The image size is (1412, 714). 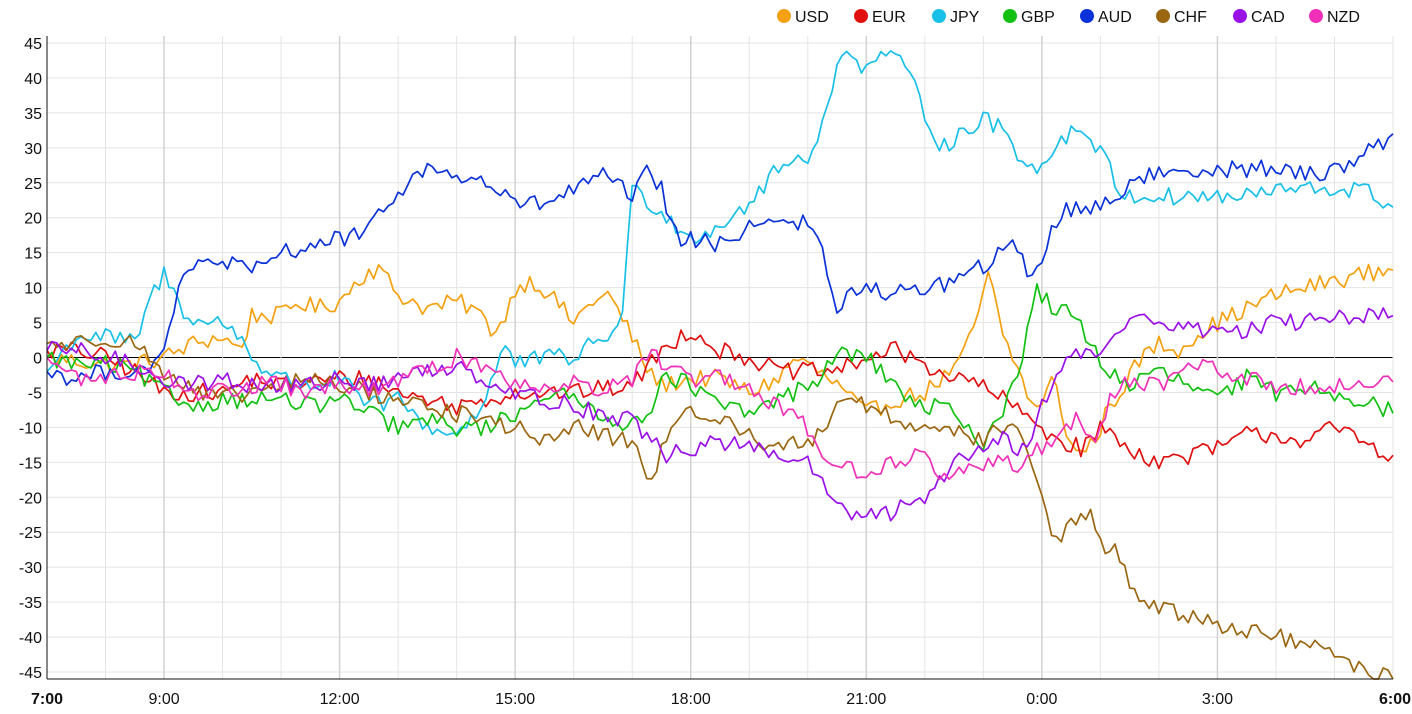 I want to click on legend-label: CAD, so click(x=1268, y=17).